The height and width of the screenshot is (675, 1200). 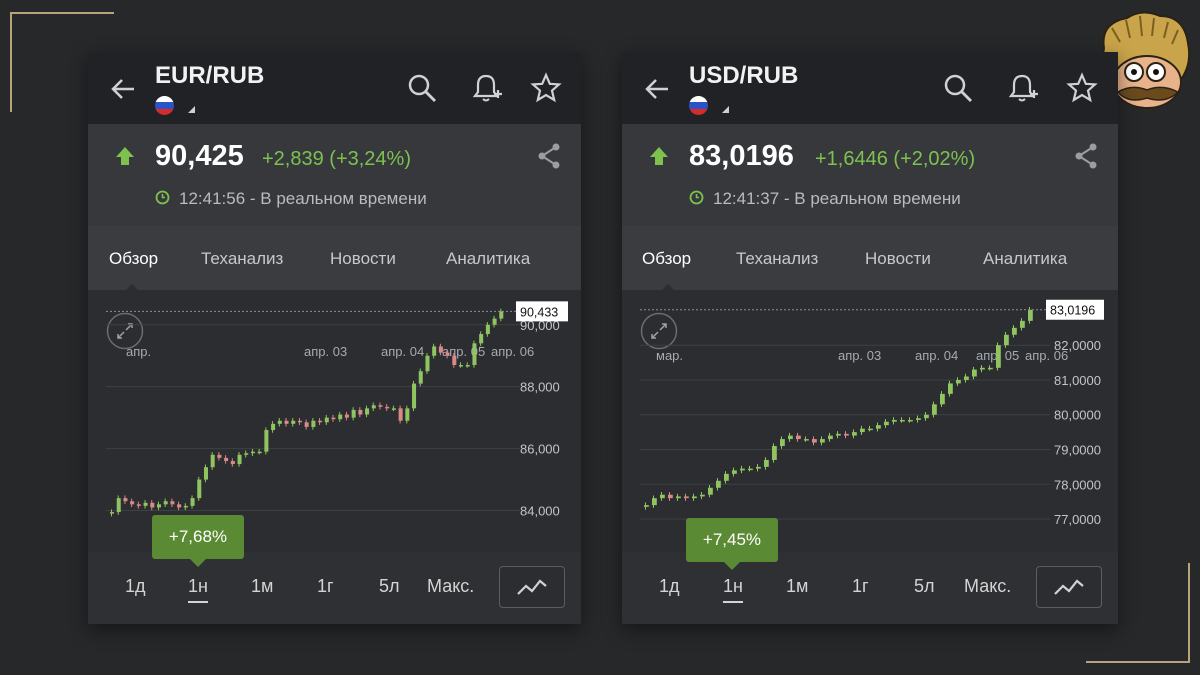 What do you see at coordinates (870, 88) in the screenshot?
I see `top-app-bar: USD/RUB` at bounding box center [870, 88].